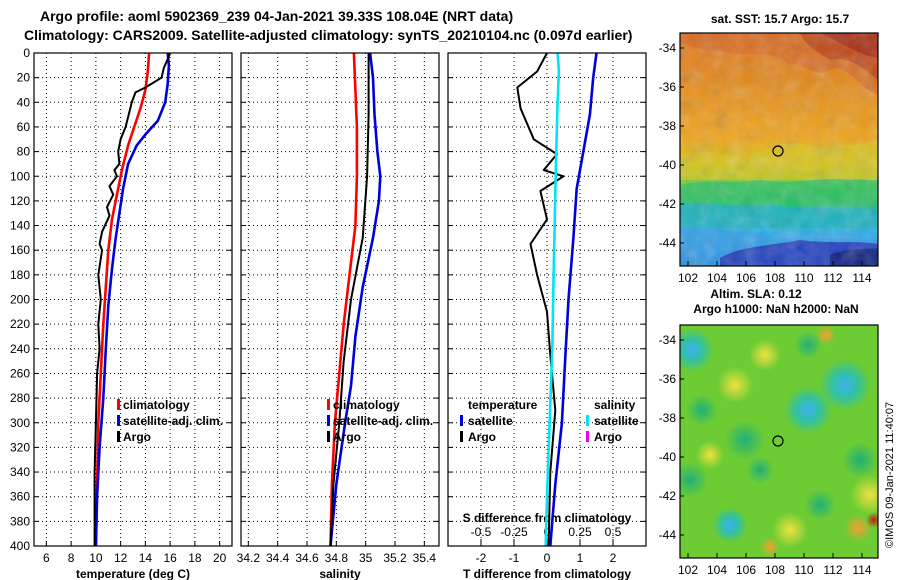  Describe the element at coordinates (547, 573) in the screenshot. I see `x-axis-label: T difference from climatology` at that location.